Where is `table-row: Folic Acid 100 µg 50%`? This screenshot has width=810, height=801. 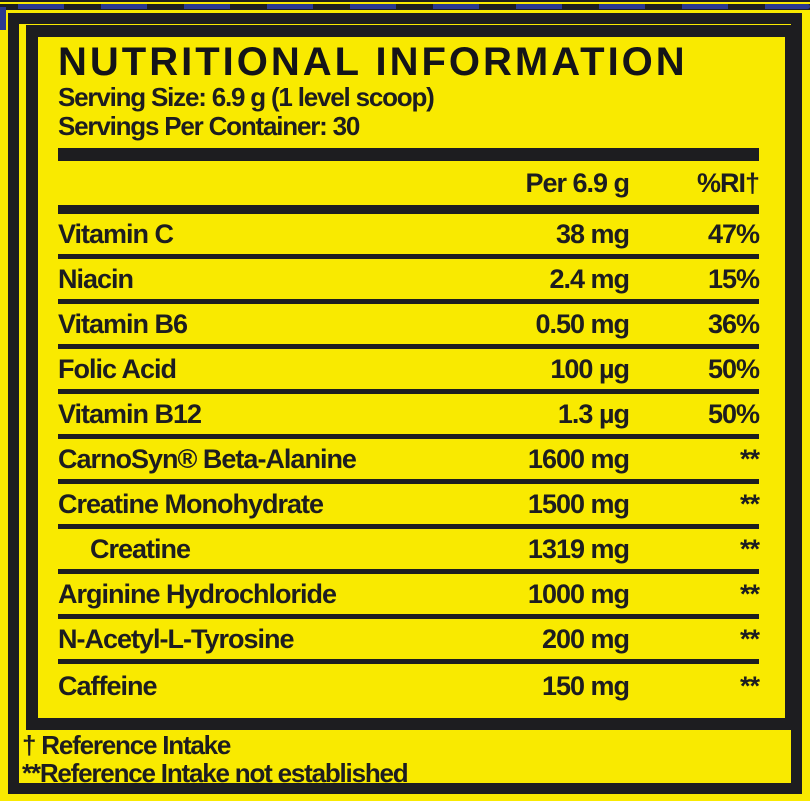 table-row: Folic Acid 100 µg 50% is located at coordinates (409, 372).